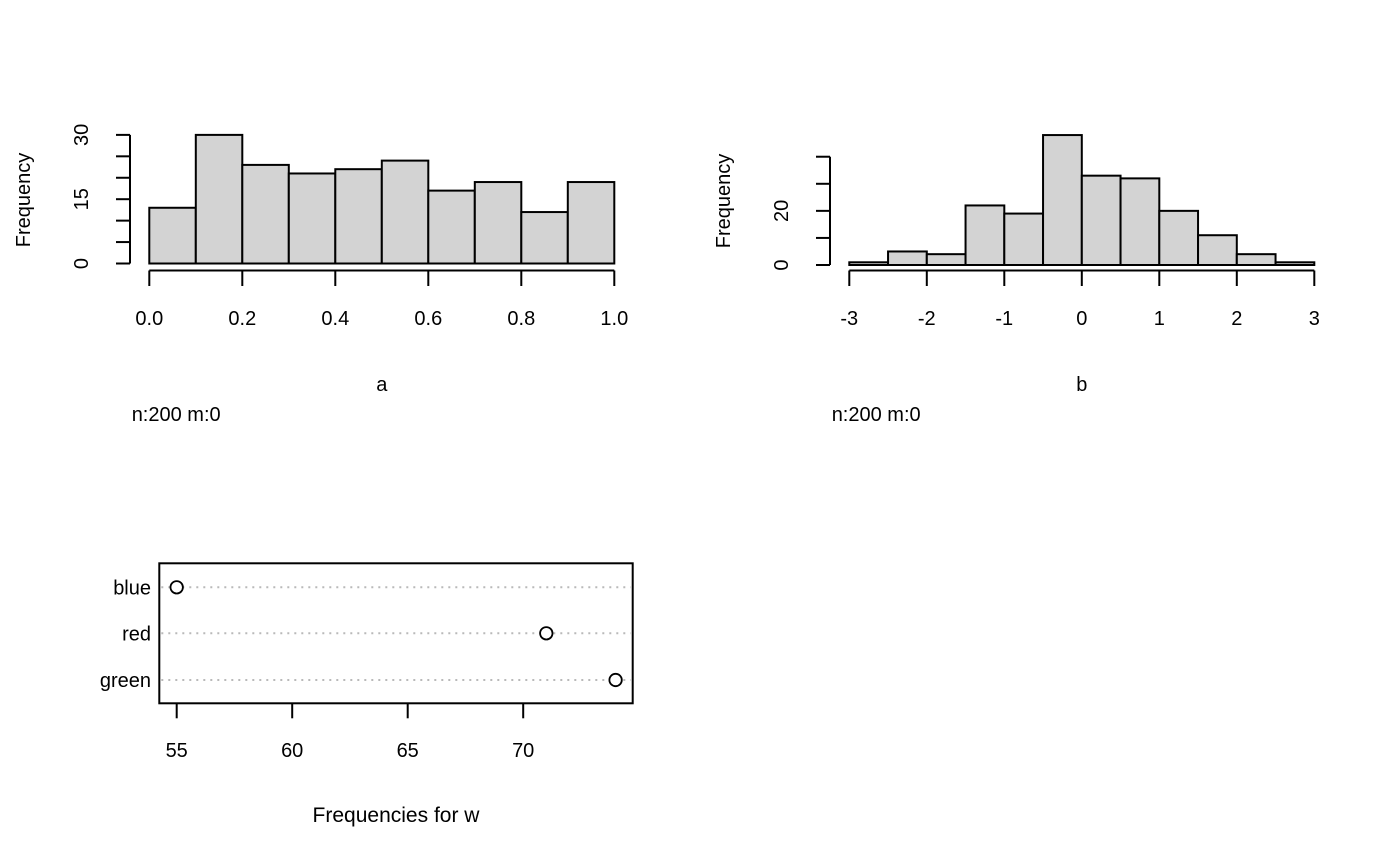 This screenshot has height=866, width=1400. What do you see at coordinates (614, 319) in the screenshot?
I see `x-axis-tick-label: 1.0` at bounding box center [614, 319].